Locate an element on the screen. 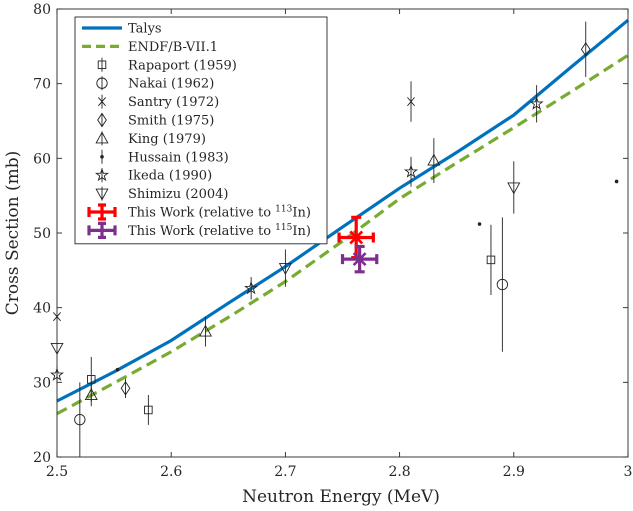 The image size is (633, 511). legend-item-shimizu-2004: Shimizu (2004) is located at coordinates (162, 194).